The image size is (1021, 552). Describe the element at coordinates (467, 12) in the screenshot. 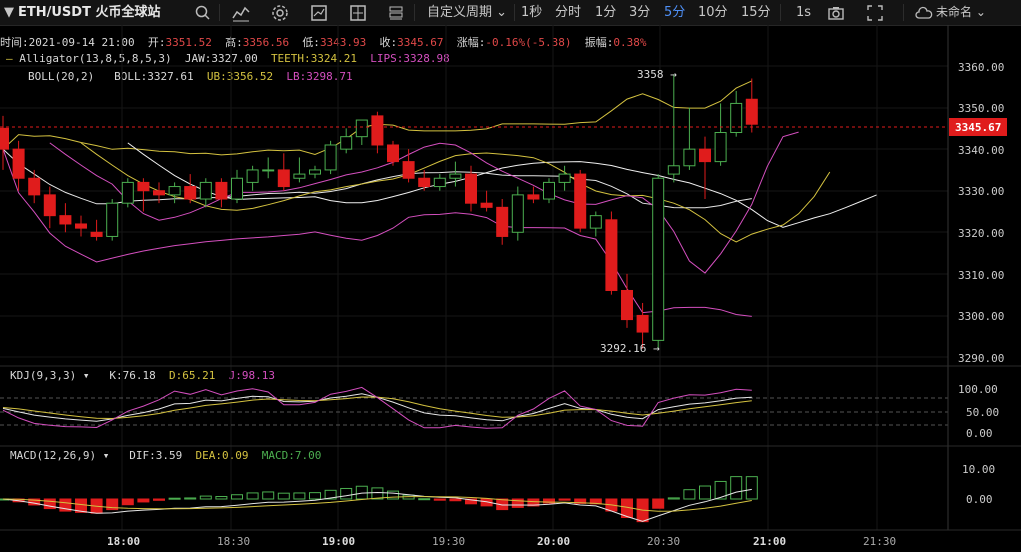

I see `custom-period-menu: 自定义周期 ⌄` at that location.